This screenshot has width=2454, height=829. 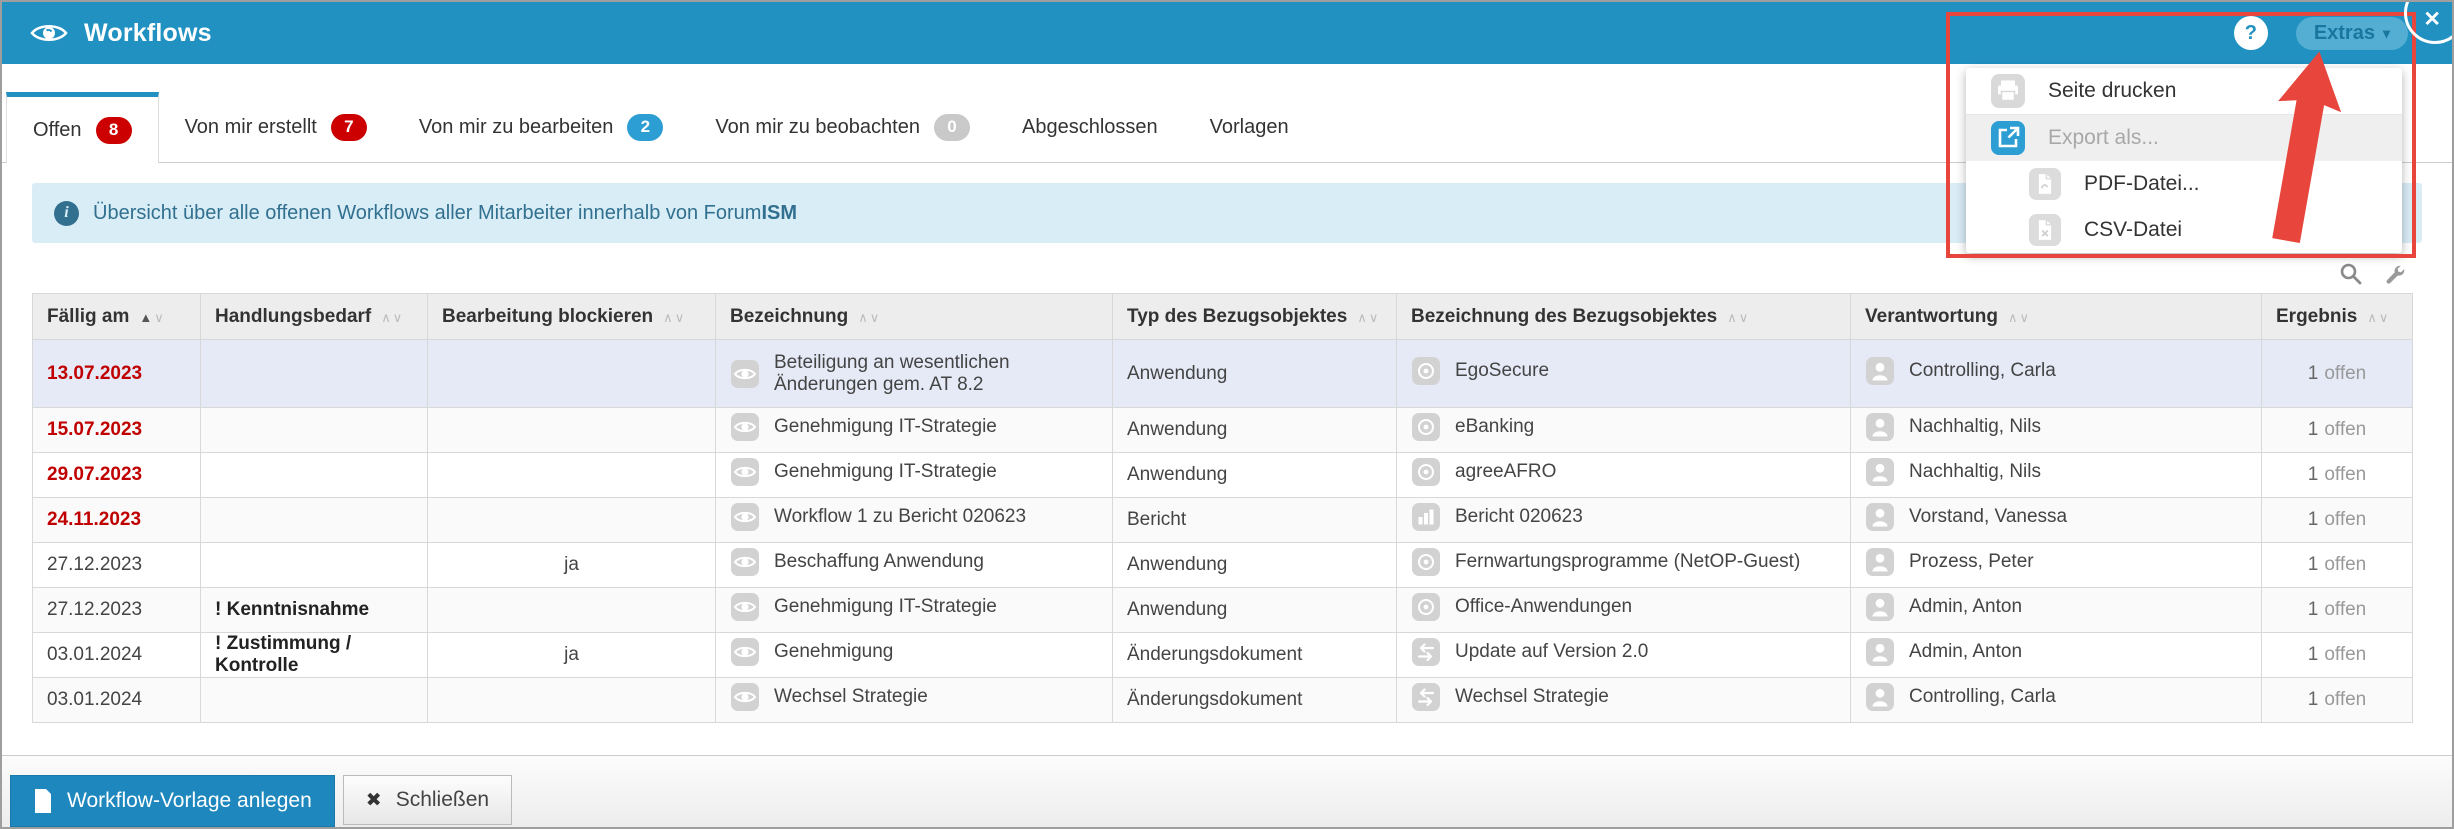 I want to click on badge-count: 8, so click(x=113, y=130).